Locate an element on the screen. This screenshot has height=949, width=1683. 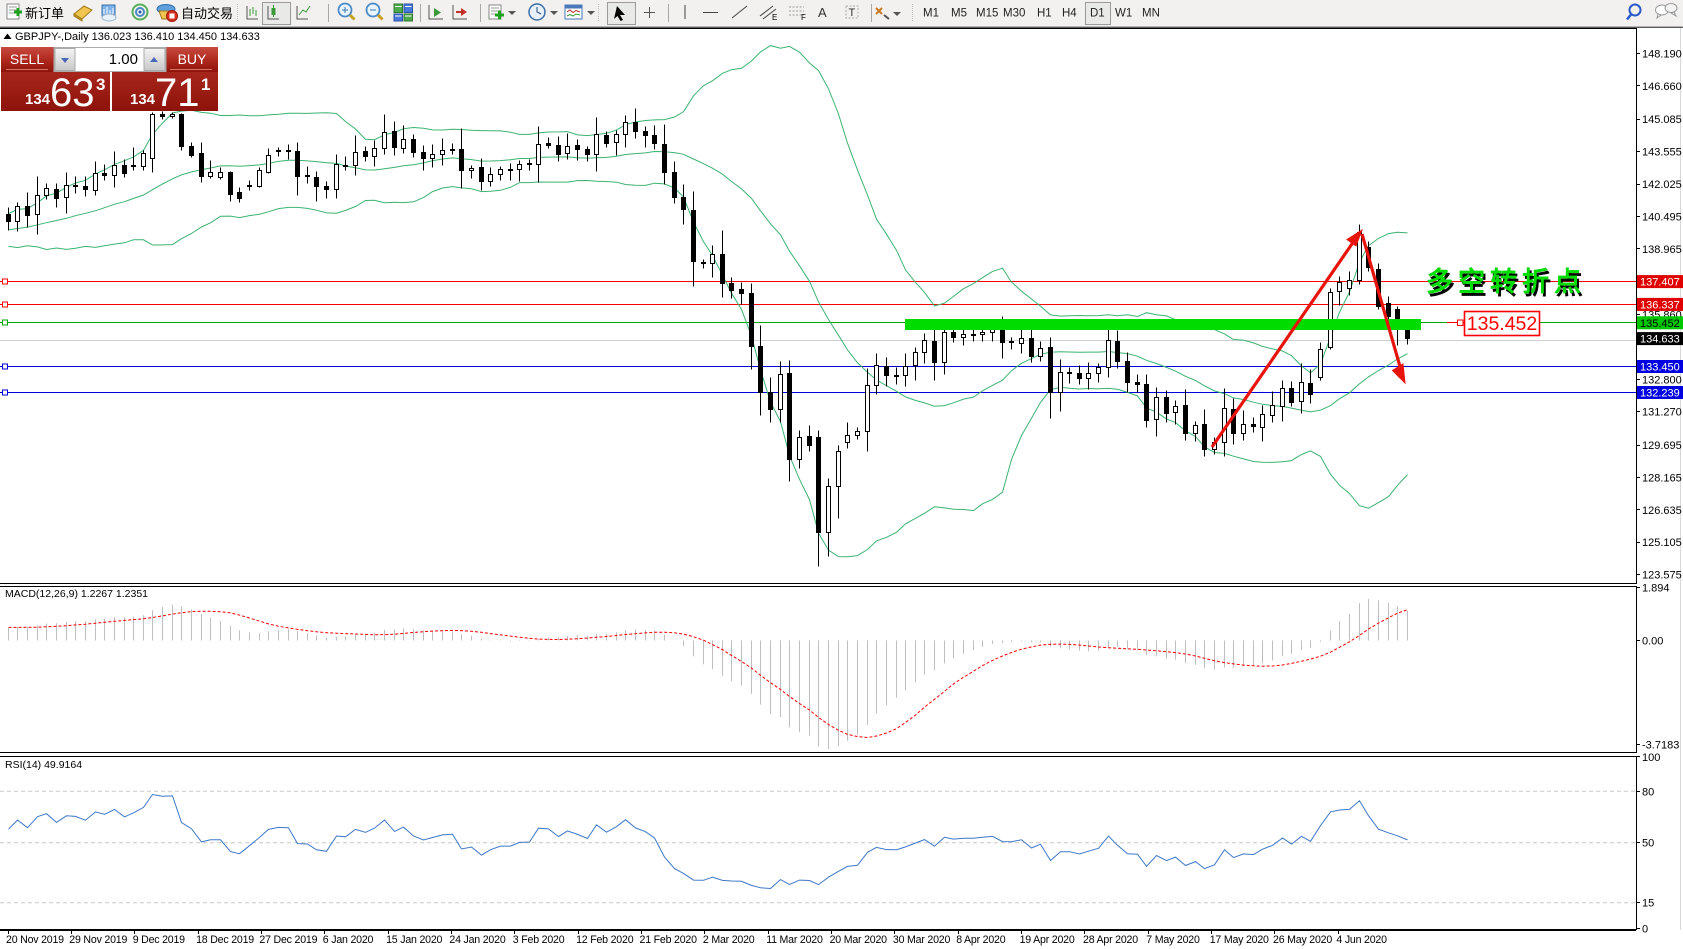
svg-text: 0 is located at coordinates (1645, 929).